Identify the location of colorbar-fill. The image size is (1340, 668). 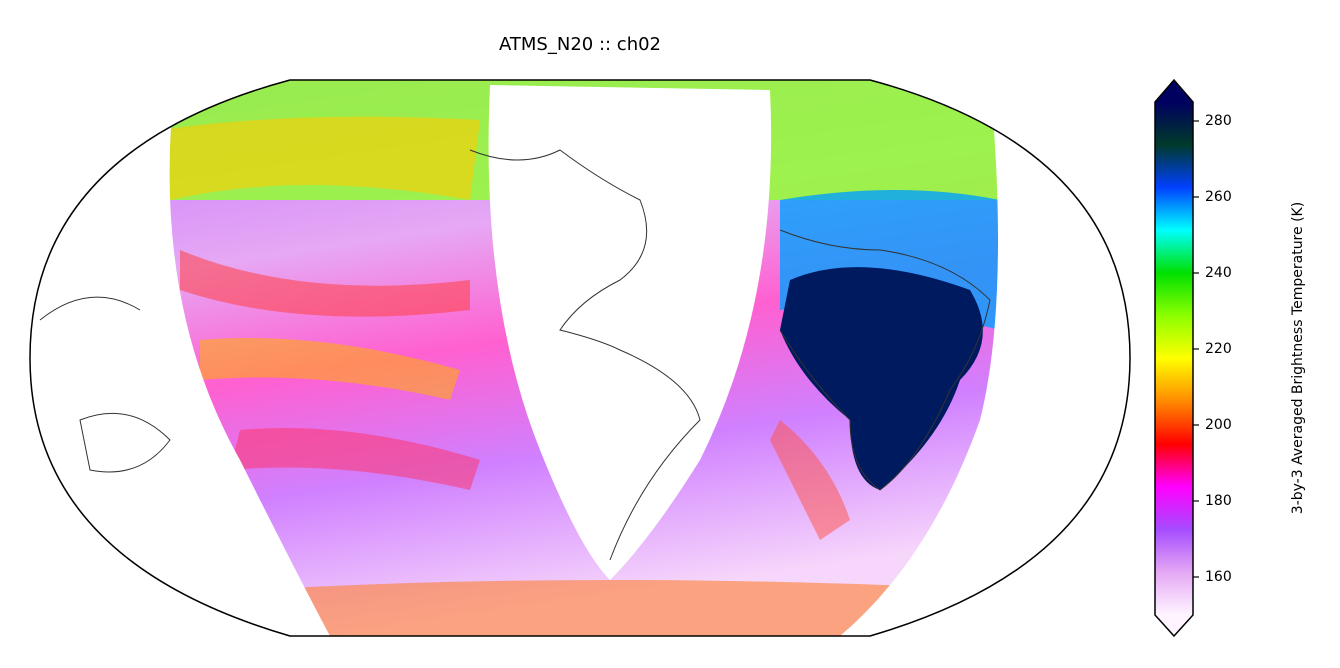
(1174, 358).